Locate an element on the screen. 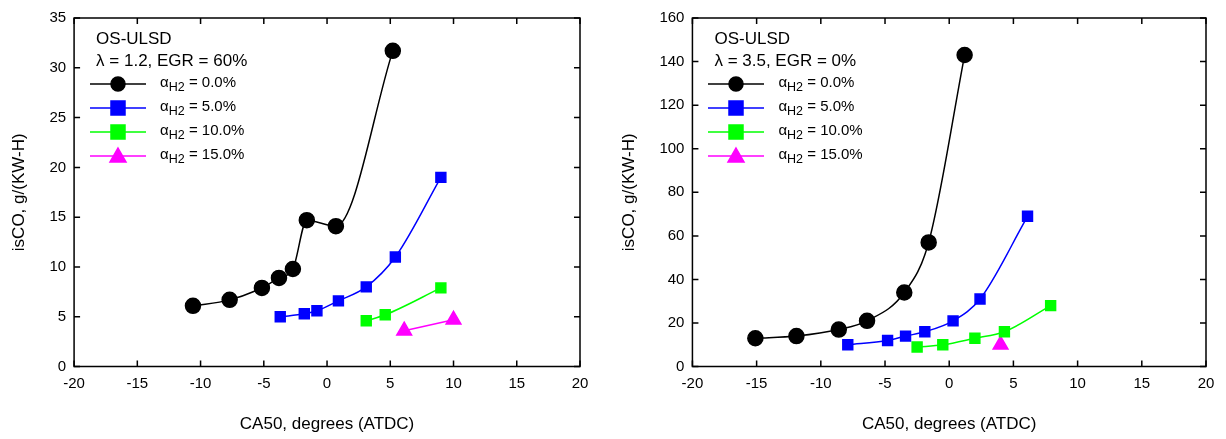  y-tick-label: 80 is located at coordinates (676, 191).